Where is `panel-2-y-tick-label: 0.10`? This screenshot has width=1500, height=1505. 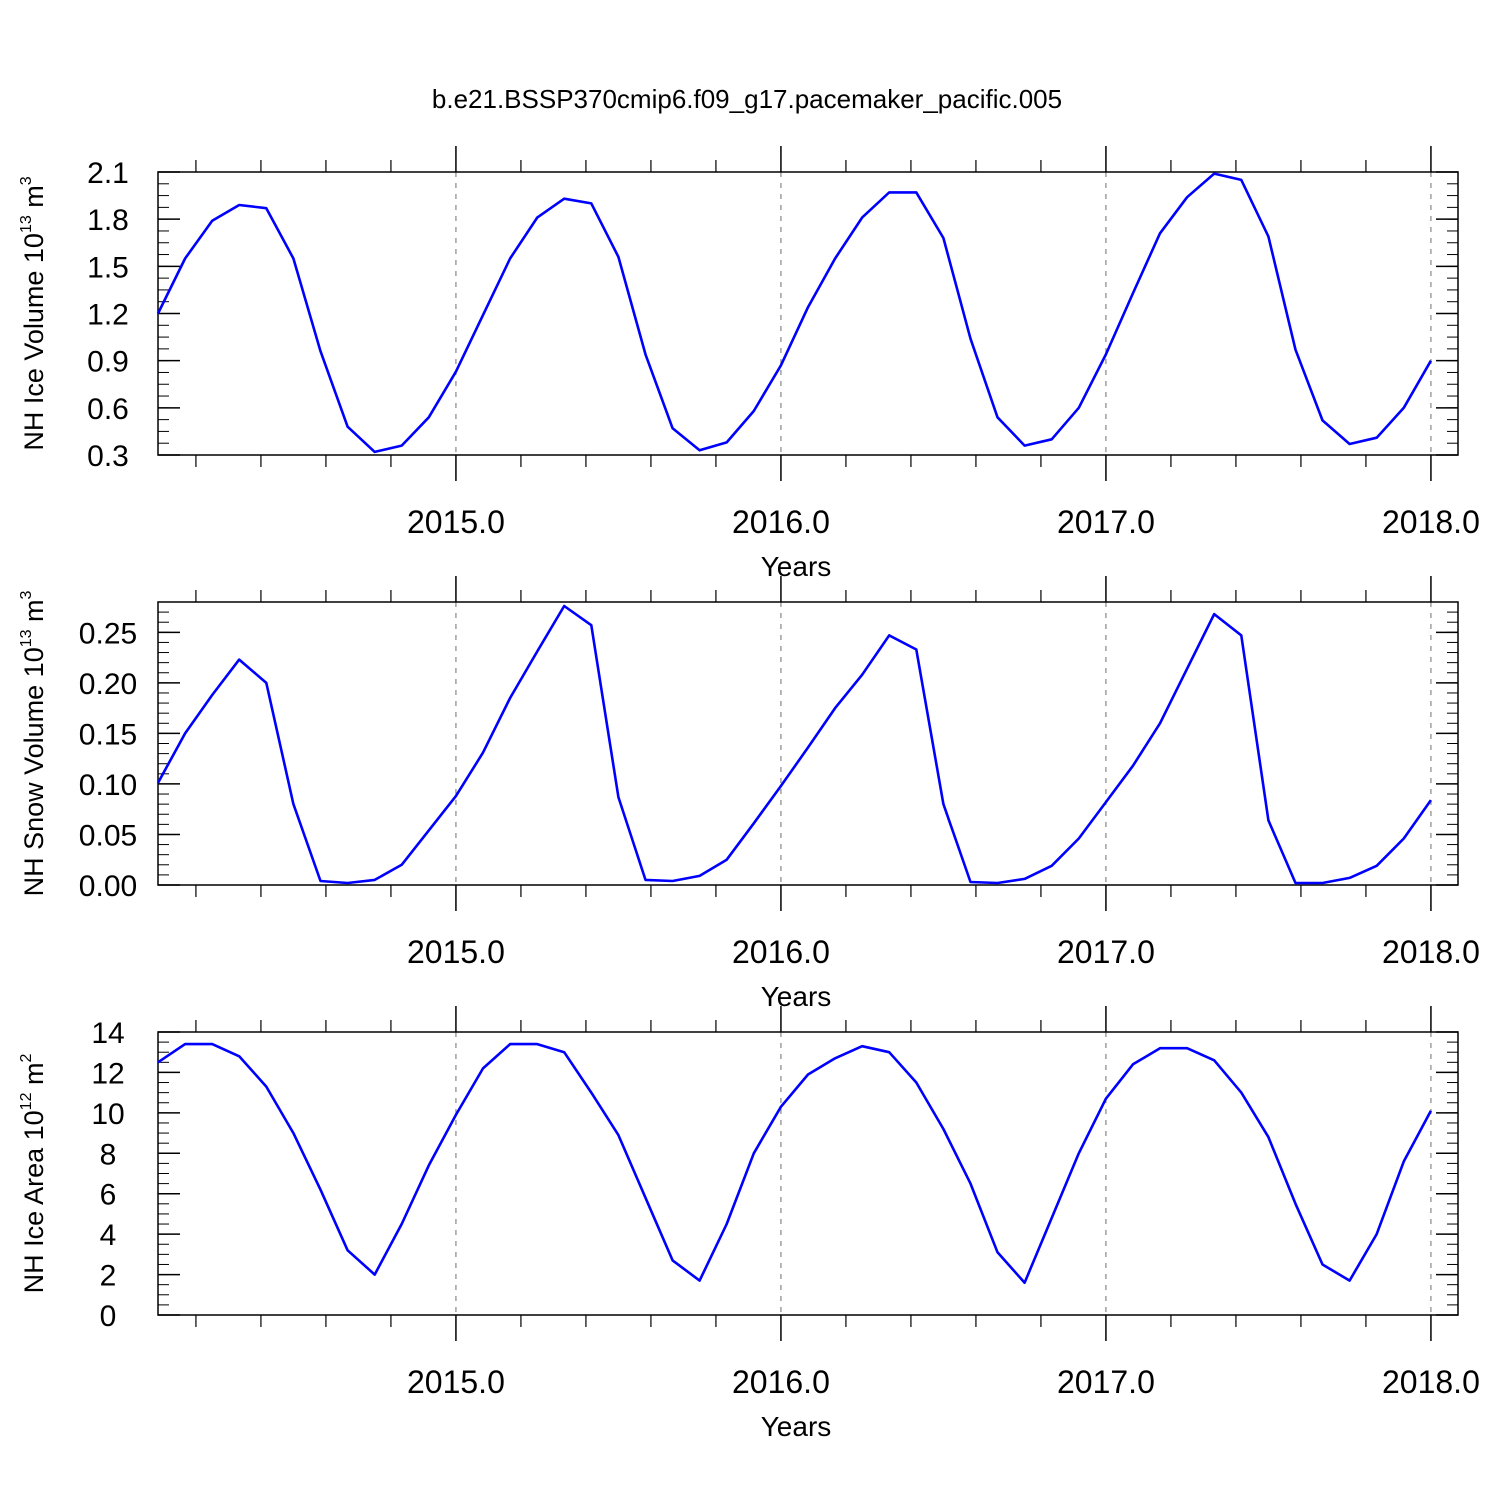 panel-2-y-tick-label: 0.10 is located at coordinates (108, 785).